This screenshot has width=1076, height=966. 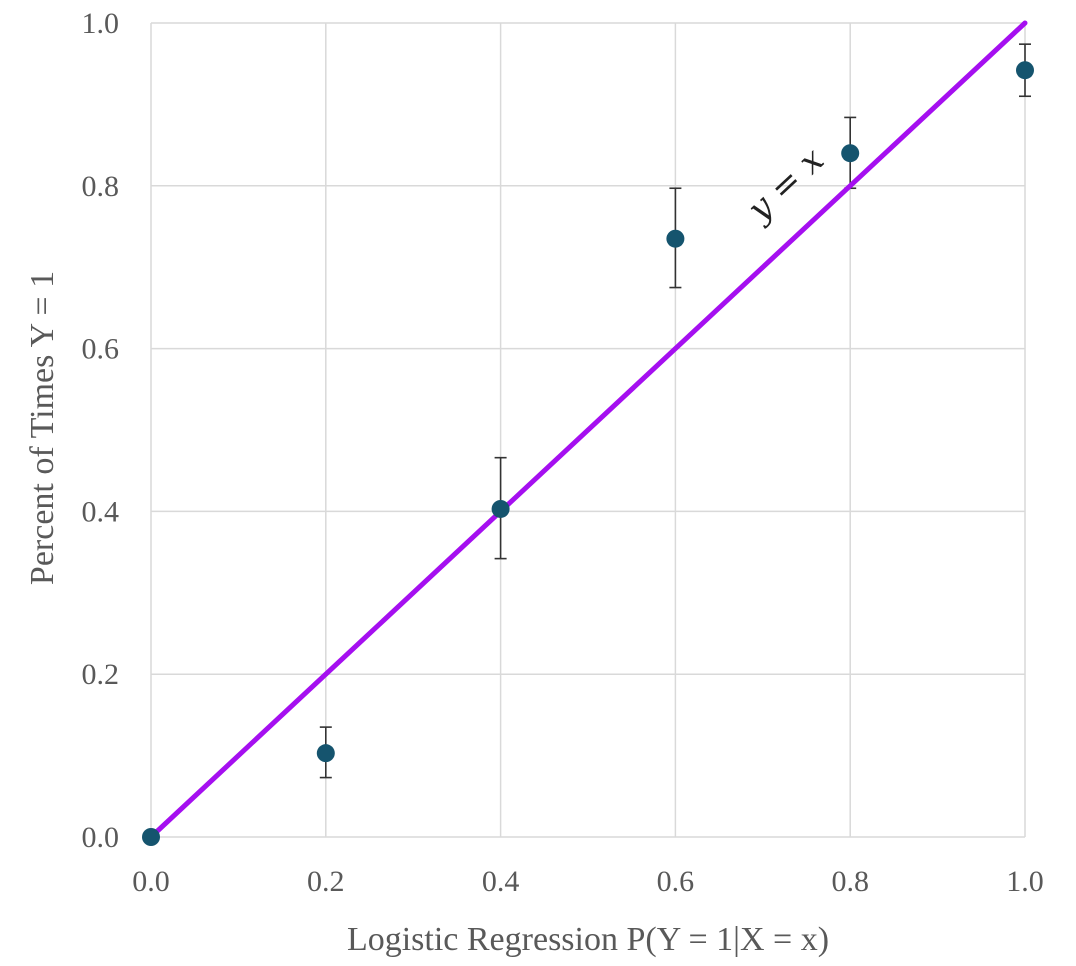 What do you see at coordinates (501, 881) in the screenshot?
I see `x-tick-label: 0.4` at bounding box center [501, 881].